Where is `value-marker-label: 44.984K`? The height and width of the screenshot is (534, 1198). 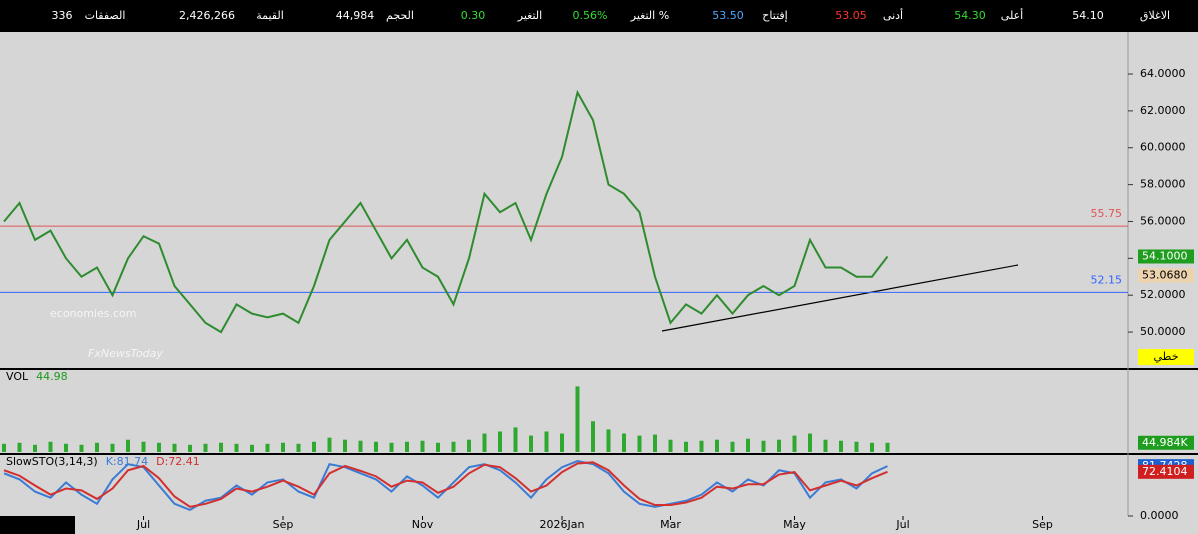
value-marker-label: 44.984K is located at coordinates (1165, 442).